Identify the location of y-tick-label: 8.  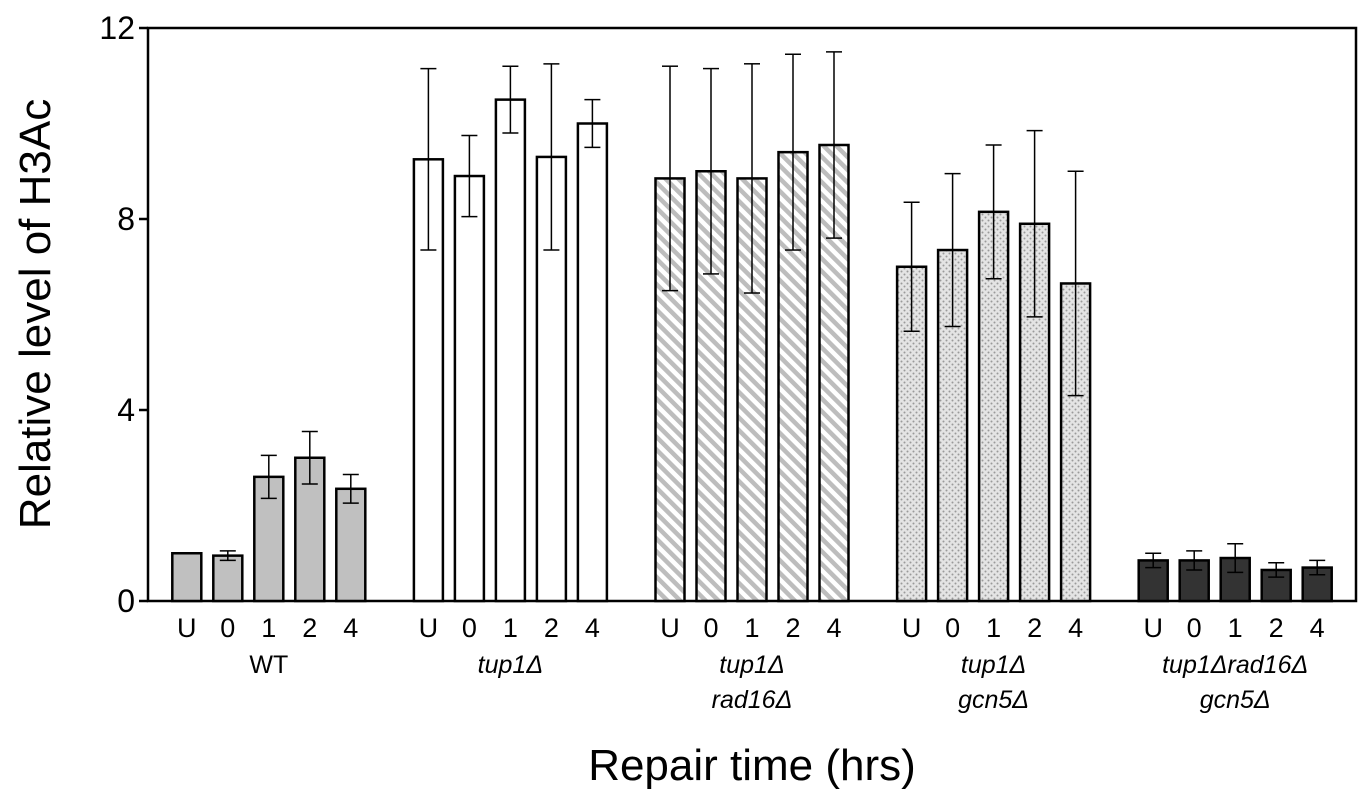
(126, 219).